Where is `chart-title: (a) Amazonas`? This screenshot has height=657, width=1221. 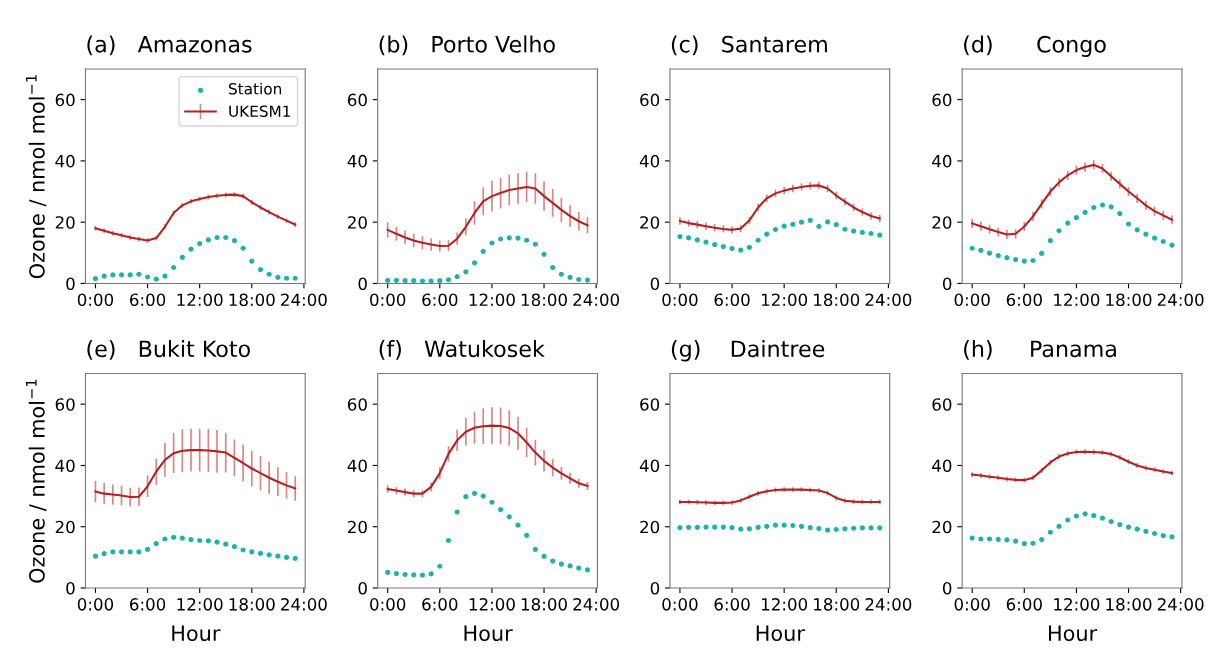
chart-title: (a) Amazonas is located at coordinates (169, 45).